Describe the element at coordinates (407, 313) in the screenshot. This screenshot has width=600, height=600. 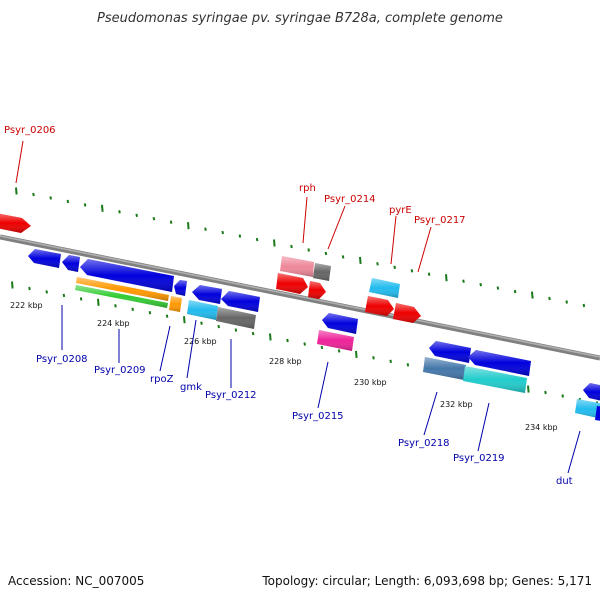
I see `gene-psyr-0217-arrow` at that location.